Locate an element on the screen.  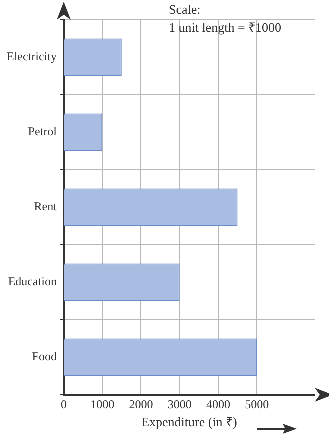
y-tick-label: Electricity is located at coordinates (31, 57).